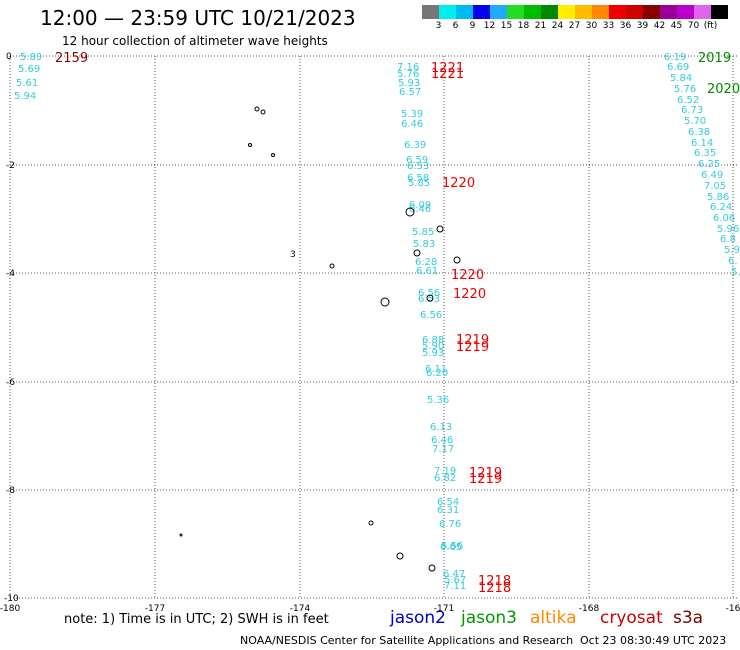 This screenshot has width=740, height=650. Describe the element at coordinates (438, 400) in the screenshot. I see `wave-height-label: 5.36` at that location.